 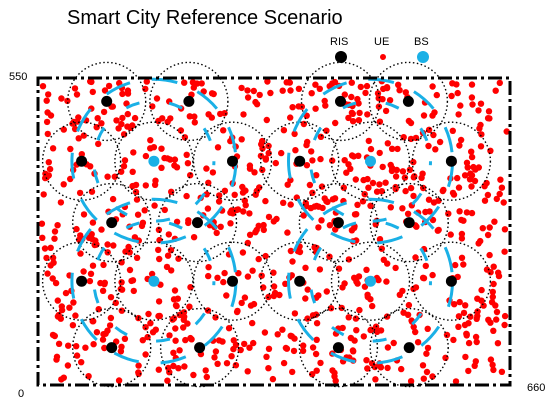 I want to click on legend: RIS UE BS, so click(x=379, y=49).